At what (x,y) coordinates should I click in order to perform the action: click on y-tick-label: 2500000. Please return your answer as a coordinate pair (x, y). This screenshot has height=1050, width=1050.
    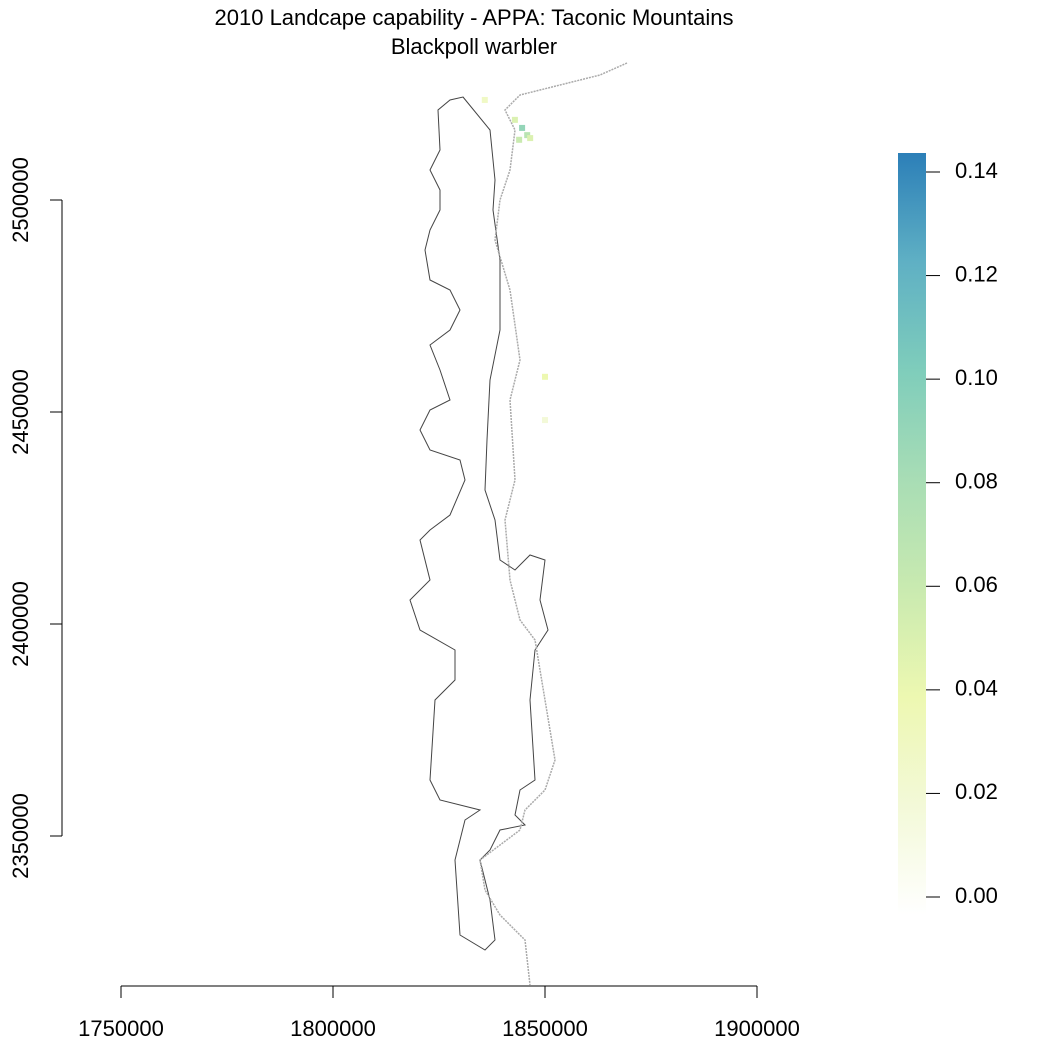
    Looking at the image, I should click on (20, 200).